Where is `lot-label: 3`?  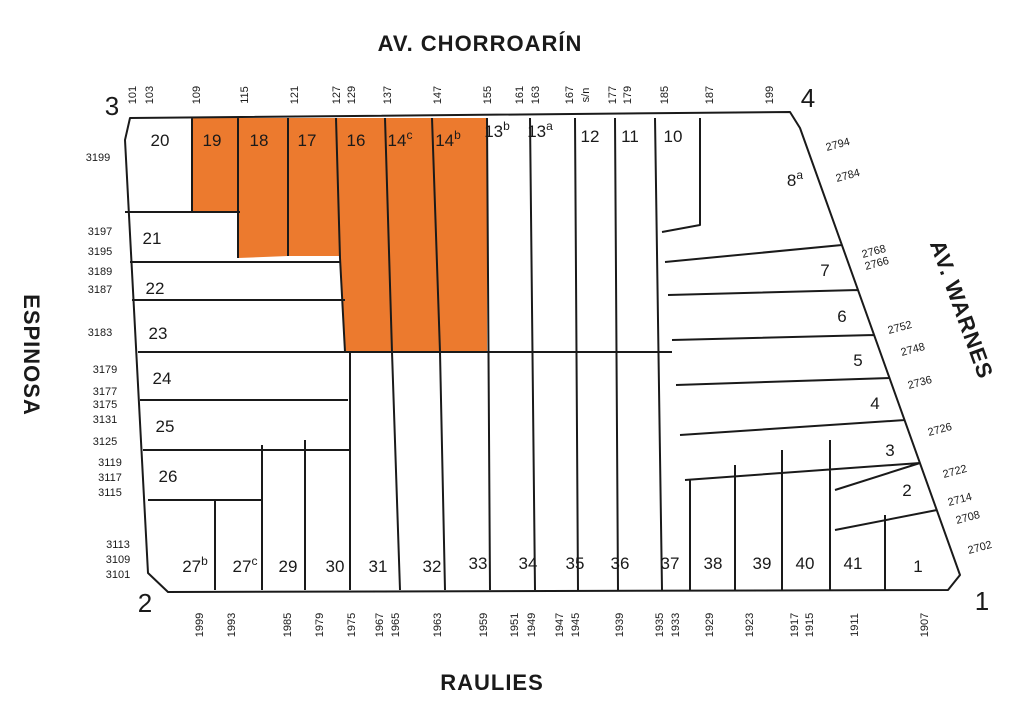 lot-label: 3 is located at coordinates (889, 450).